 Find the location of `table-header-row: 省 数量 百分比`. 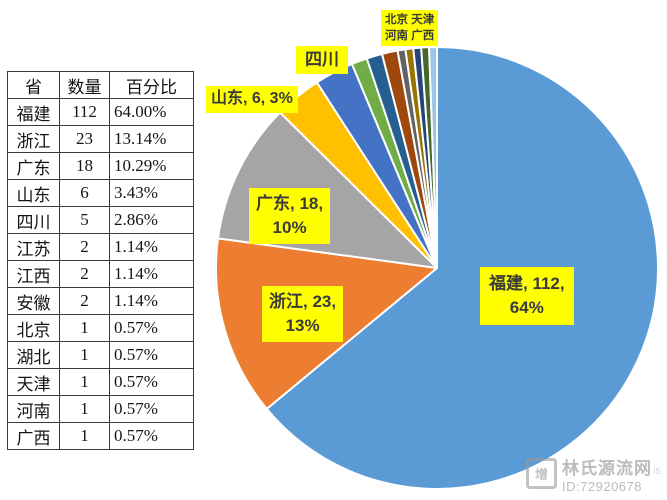

table-header-row: 省 数量 百分比 is located at coordinates (100, 85).